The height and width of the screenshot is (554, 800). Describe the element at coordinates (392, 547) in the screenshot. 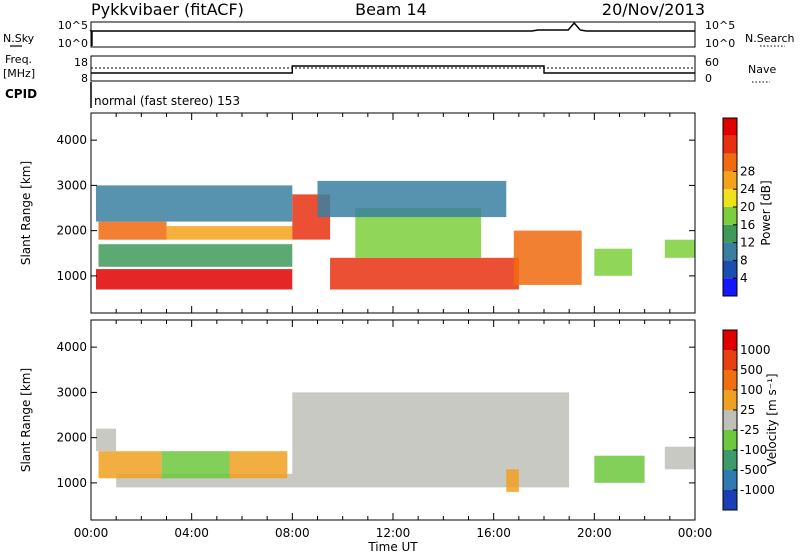

I see `x-axis-label: Time UT` at that location.